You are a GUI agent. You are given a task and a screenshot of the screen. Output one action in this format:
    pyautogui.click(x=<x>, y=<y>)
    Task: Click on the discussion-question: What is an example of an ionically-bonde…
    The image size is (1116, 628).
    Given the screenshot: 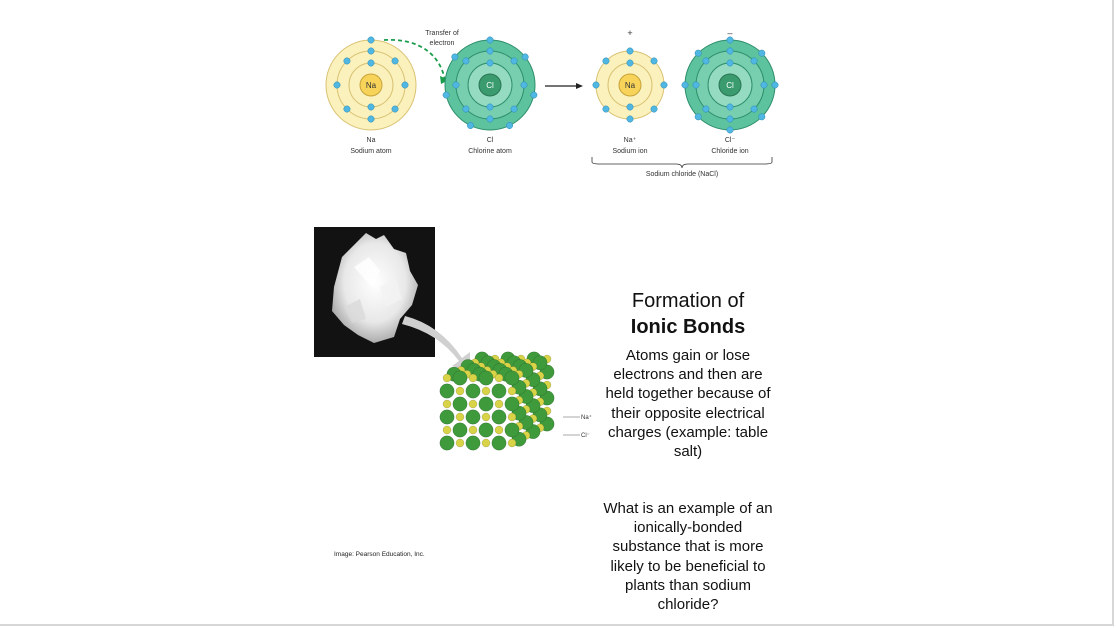 What is the action you would take?
    pyautogui.click(x=688, y=557)
    